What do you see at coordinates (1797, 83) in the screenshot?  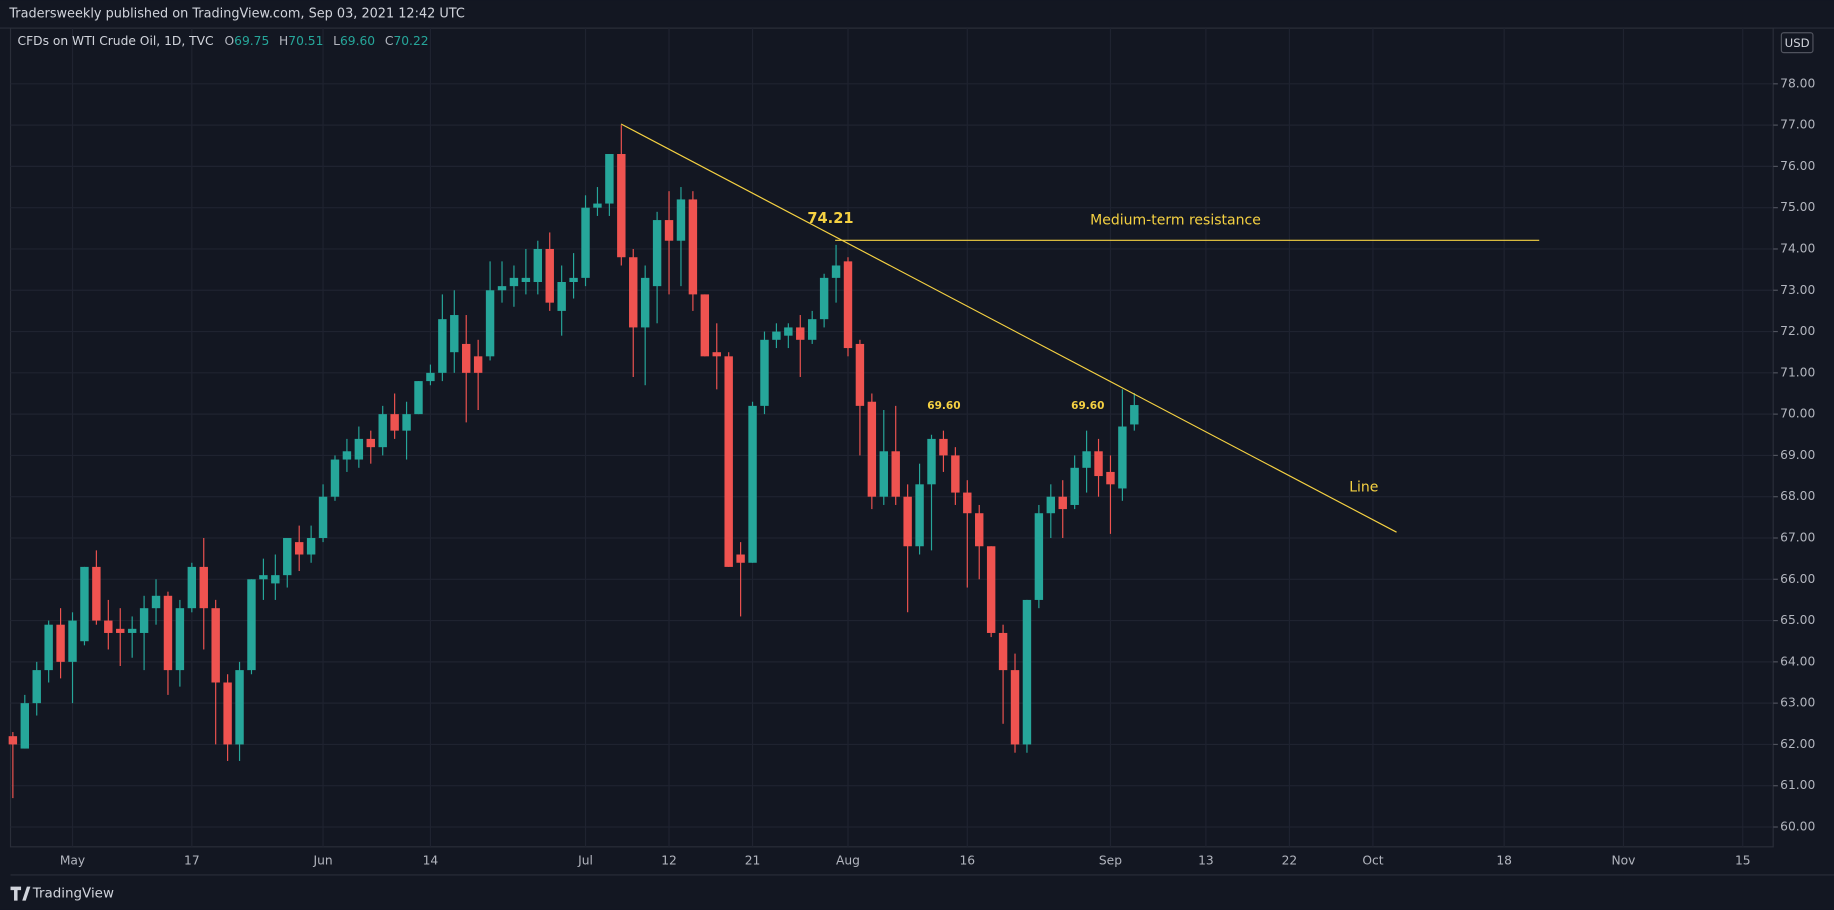 I see `y-tick-label: 78.00` at bounding box center [1797, 83].